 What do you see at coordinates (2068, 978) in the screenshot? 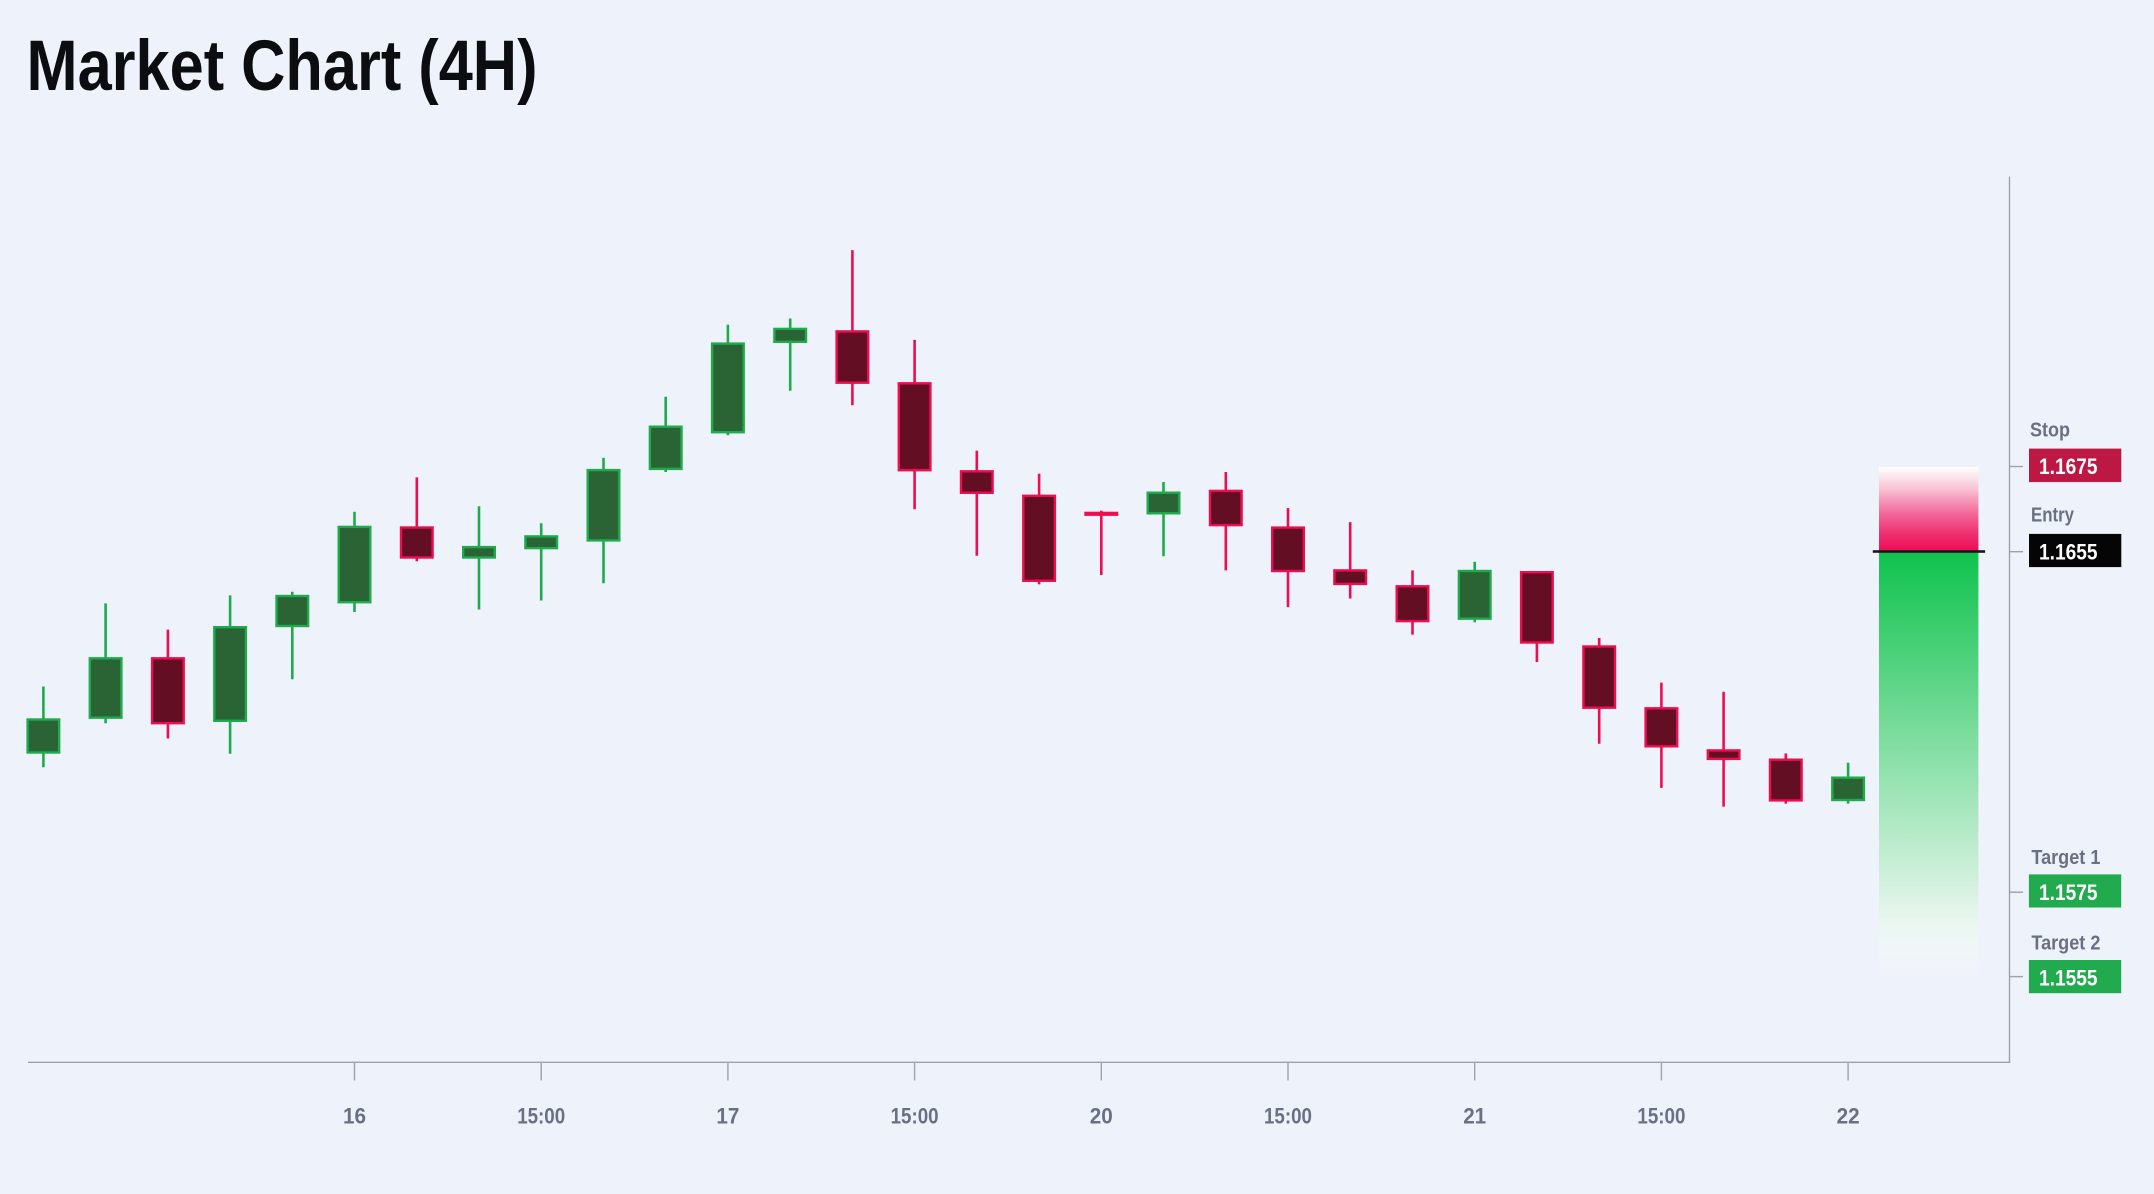
I see `svg-text: 1.1555` at bounding box center [2068, 978].